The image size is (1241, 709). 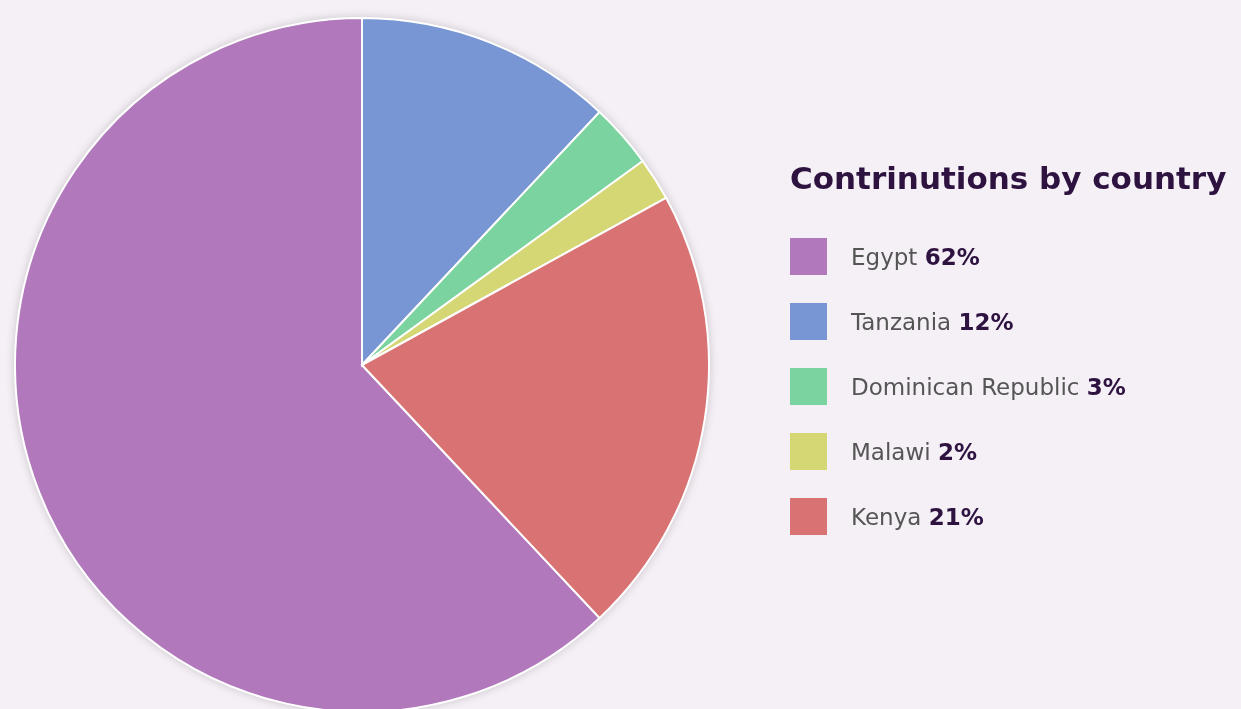 What do you see at coordinates (957, 451) in the screenshot?
I see `data-label: 2%` at bounding box center [957, 451].